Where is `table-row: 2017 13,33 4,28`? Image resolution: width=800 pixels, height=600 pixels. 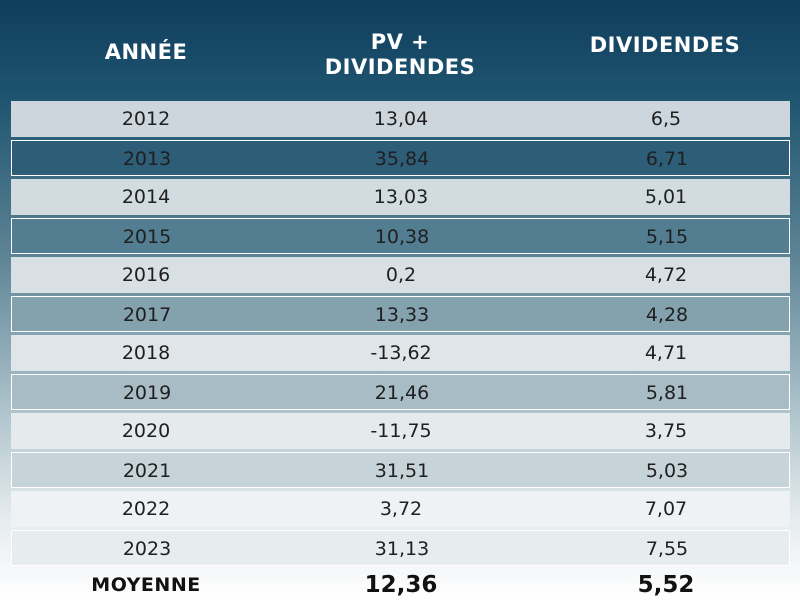 table-row: 2017 13,33 4,28 is located at coordinates (400, 314).